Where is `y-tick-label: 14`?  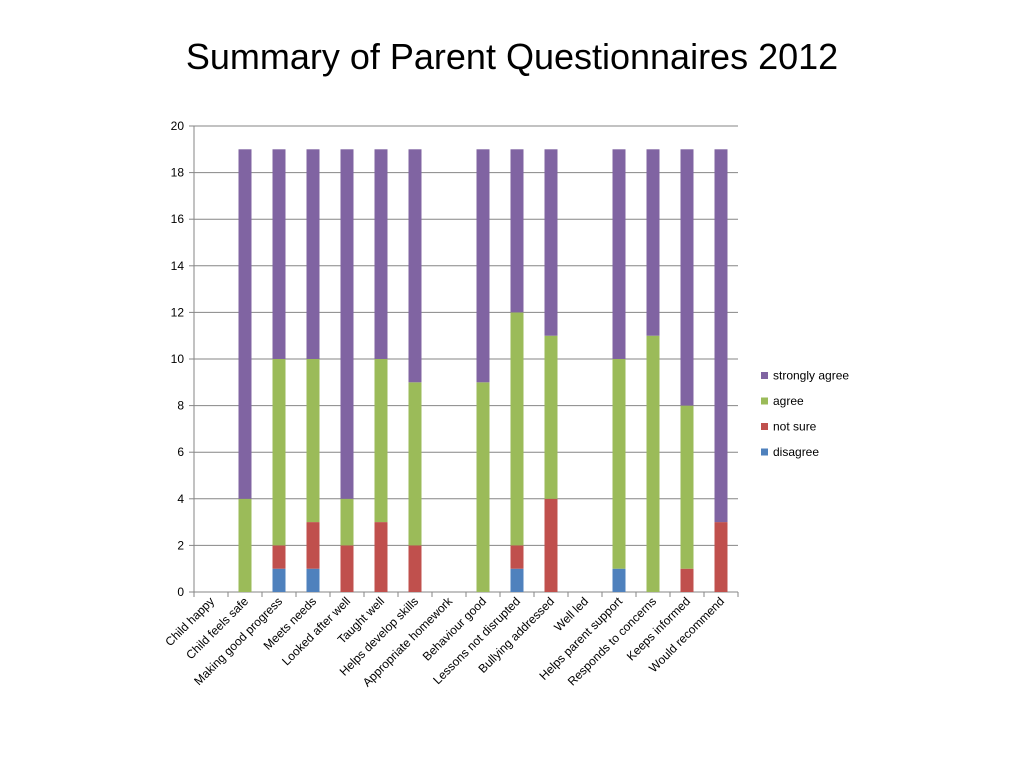
y-tick-label: 14 is located at coordinates (178, 266).